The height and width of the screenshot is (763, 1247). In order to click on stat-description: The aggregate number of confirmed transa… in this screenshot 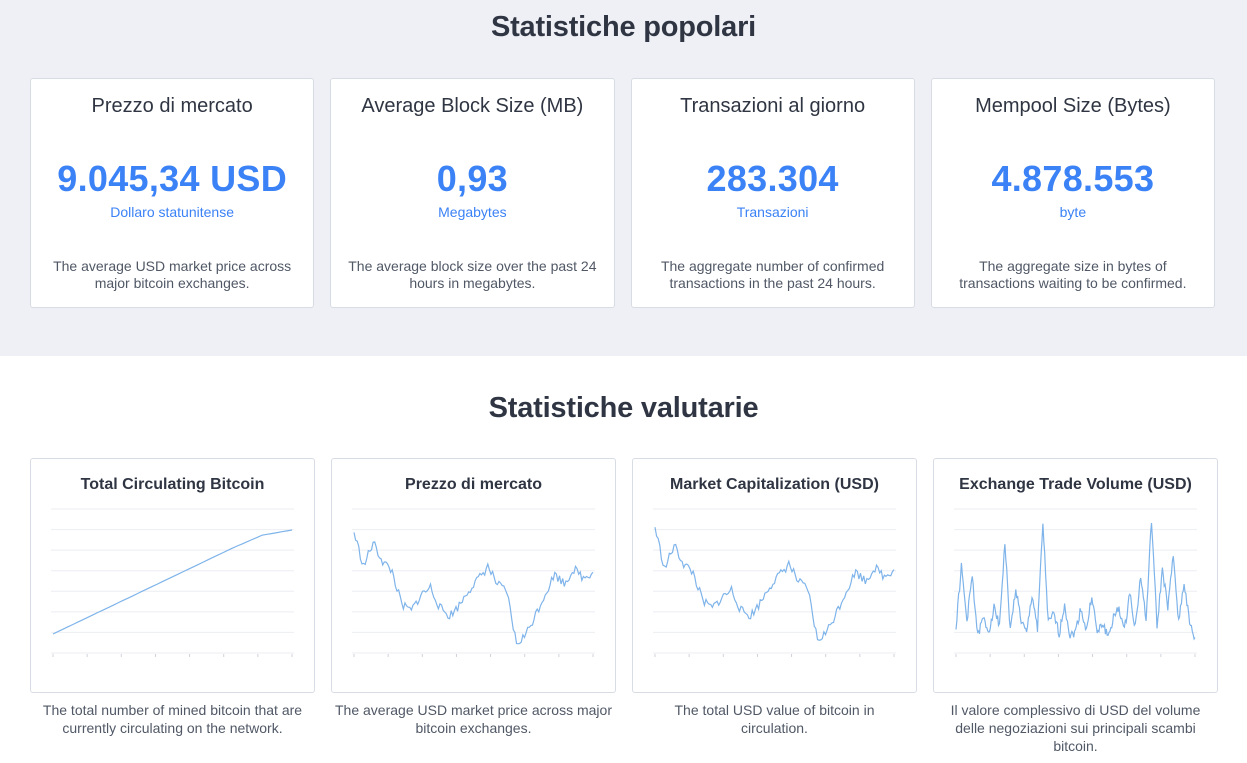, I will do `click(772, 274)`.